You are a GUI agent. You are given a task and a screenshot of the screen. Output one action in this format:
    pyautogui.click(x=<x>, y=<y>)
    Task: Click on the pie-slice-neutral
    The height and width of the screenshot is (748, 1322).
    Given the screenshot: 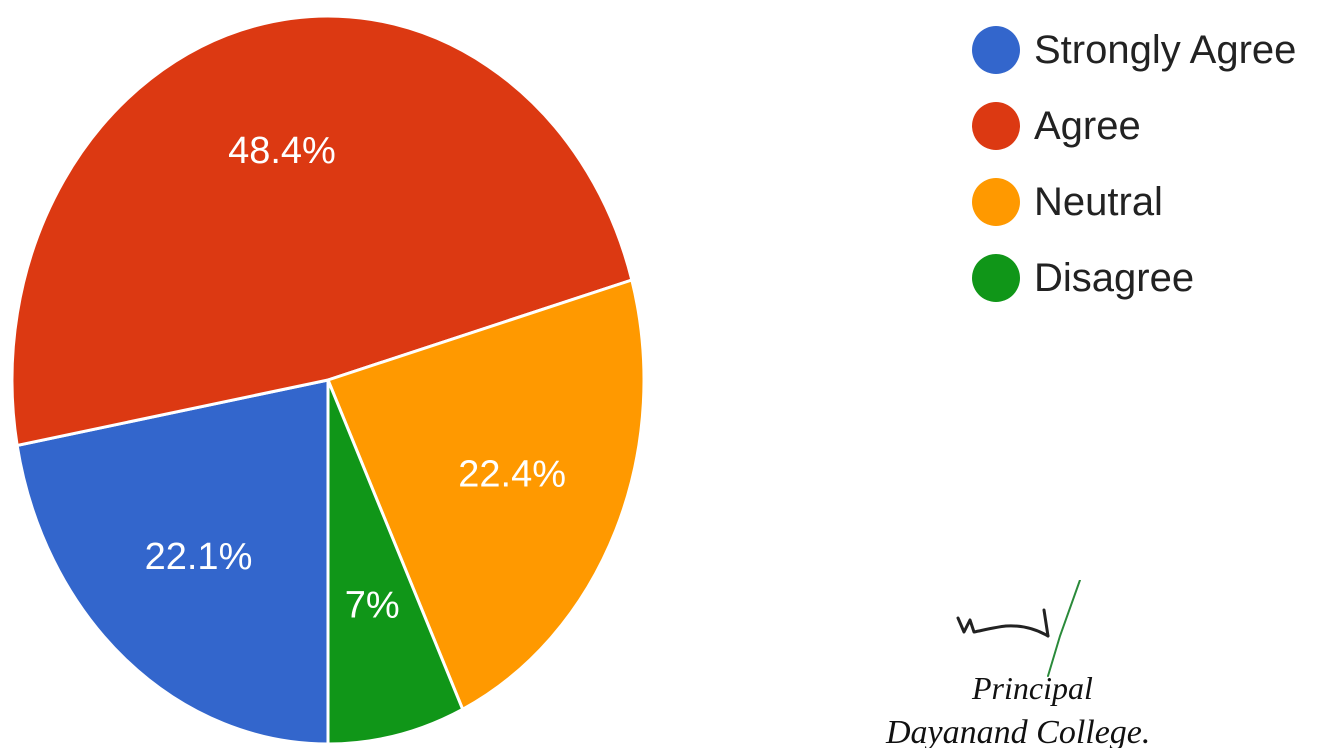 What is the action you would take?
    pyautogui.click(x=486, y=495)
    